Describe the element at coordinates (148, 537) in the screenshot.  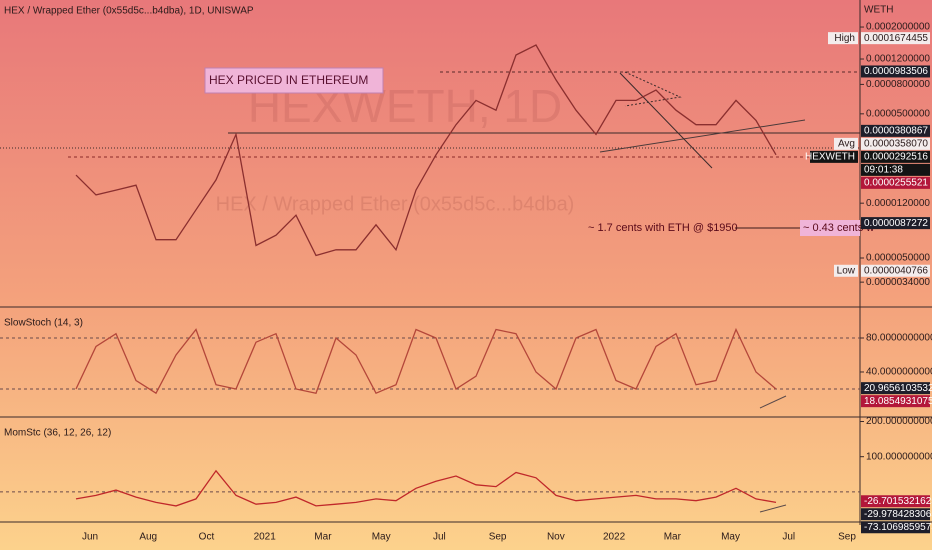
I see `x-tick-label: Aug` at that location.